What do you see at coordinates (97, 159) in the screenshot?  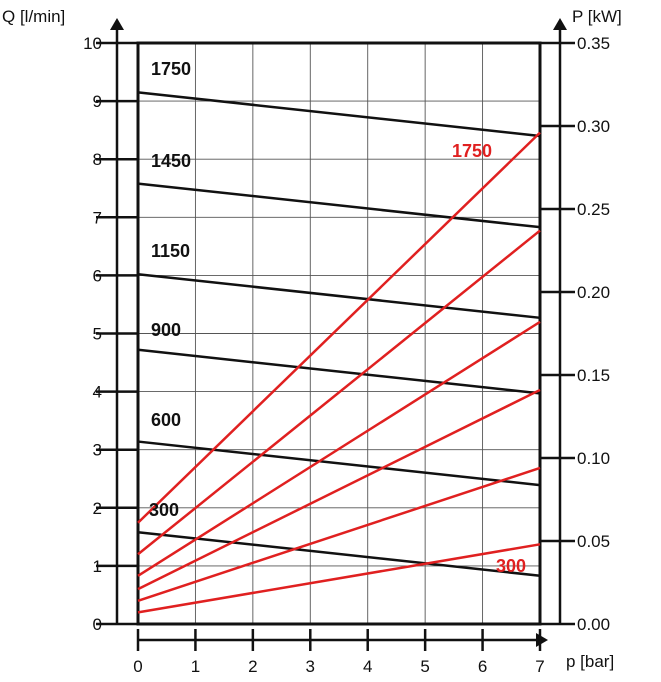 I see `left-axis-tick-label: 8` at bounding box center [97, 159].